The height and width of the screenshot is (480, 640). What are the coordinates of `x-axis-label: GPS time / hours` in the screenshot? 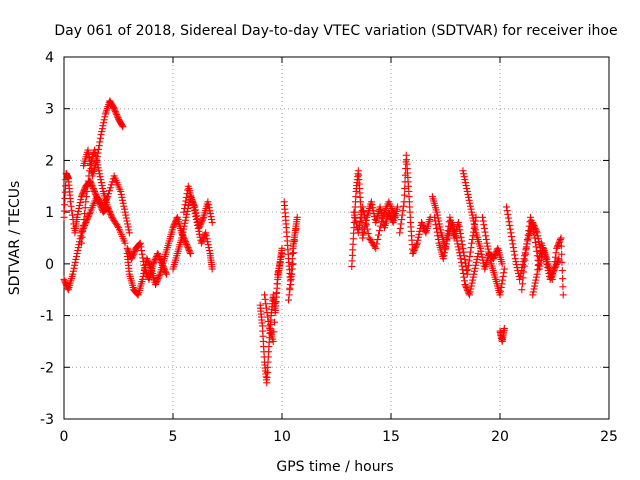 It's located at (334, 467).